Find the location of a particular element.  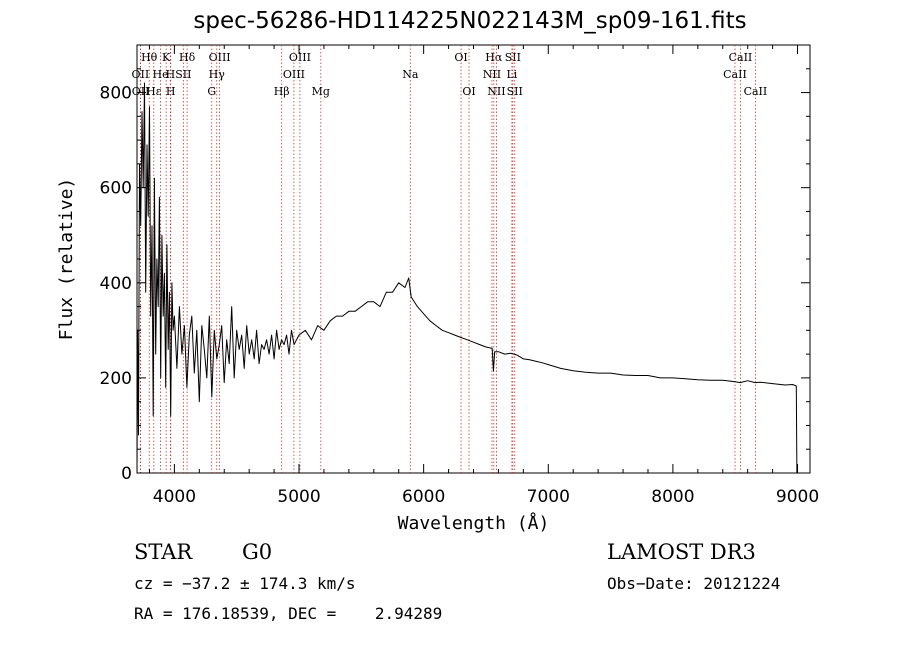

line-marker-label: Hβ is located at coordinates (282, 91).